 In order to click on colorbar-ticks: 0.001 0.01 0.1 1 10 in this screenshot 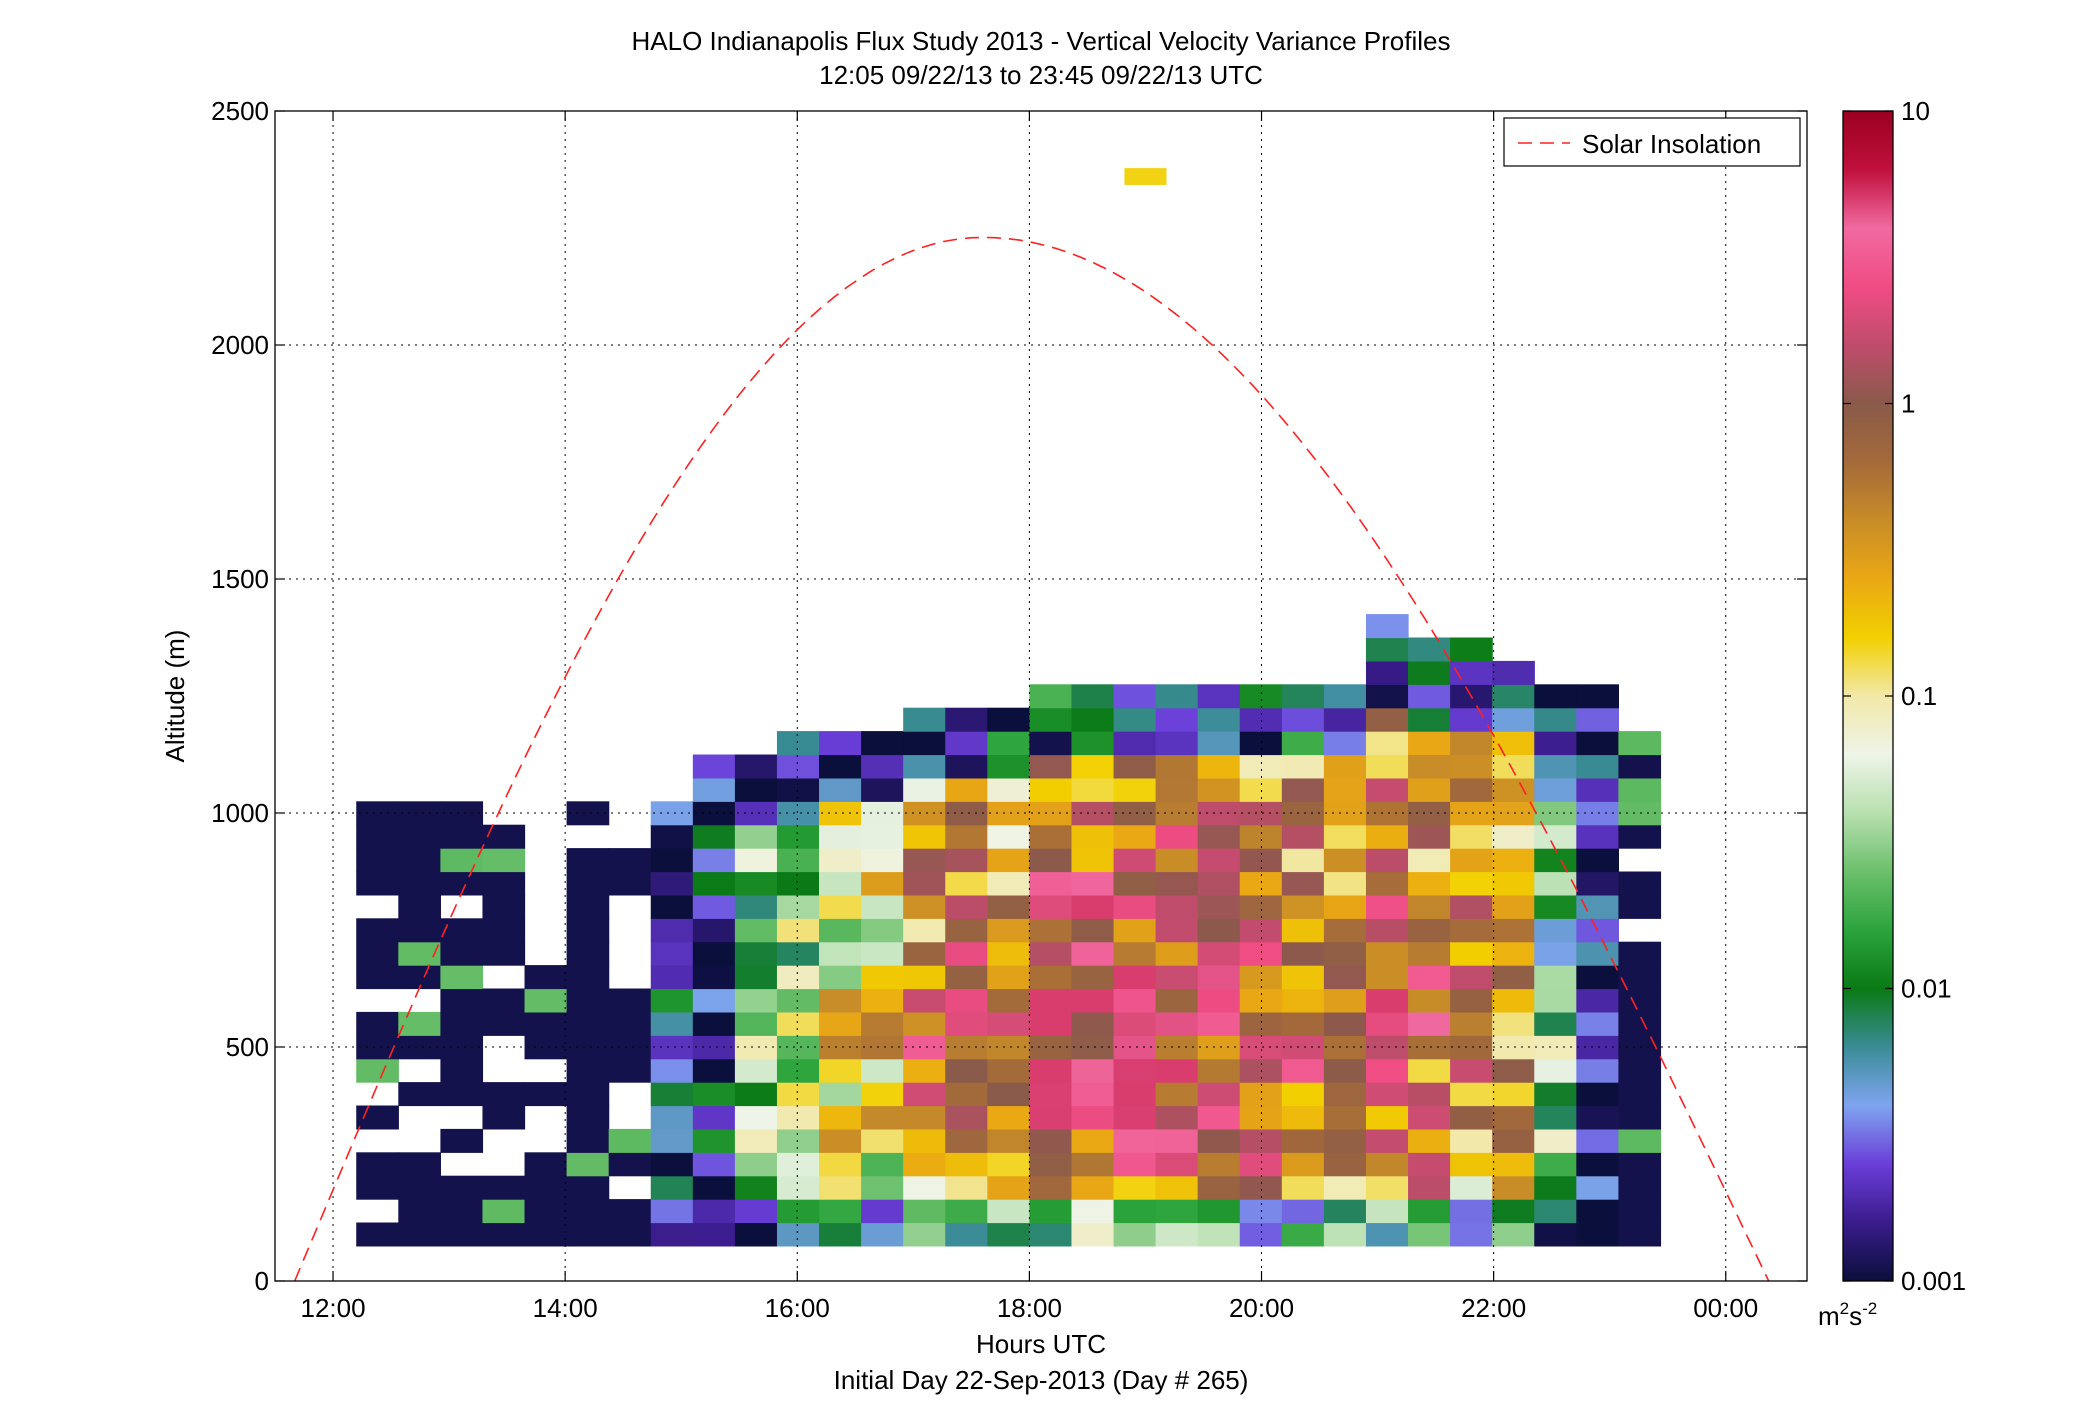, I will do `click(1904, 696)`.